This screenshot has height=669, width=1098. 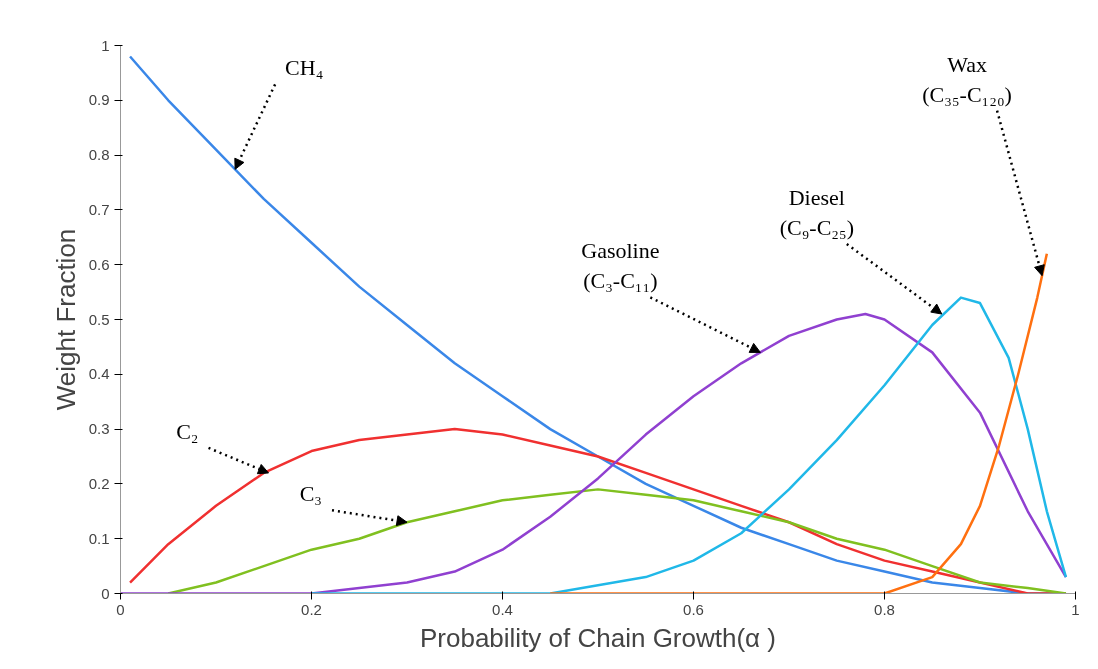 What do you see at coordinates (99, 374) in the screenshot?
I see `y-tick-label: 0.4` at bounding box center [99, 374].